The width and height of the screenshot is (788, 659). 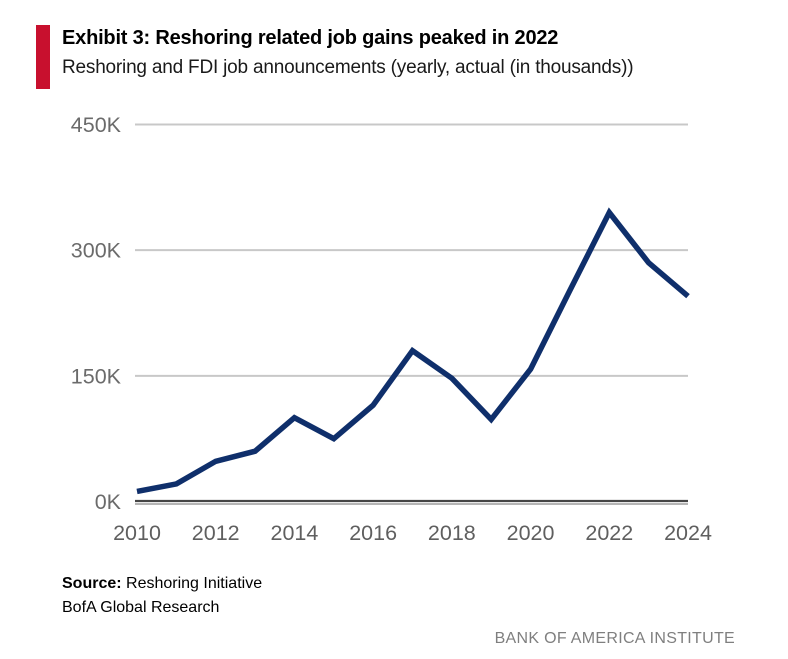 I want to click on x-tick-label-2016: 2016, so click(x=373, y=533).